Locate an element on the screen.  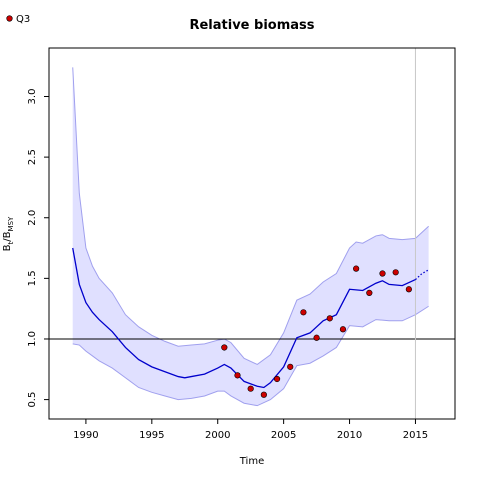
y-tick-label: 2.0 is located at coordinates (32, 218).